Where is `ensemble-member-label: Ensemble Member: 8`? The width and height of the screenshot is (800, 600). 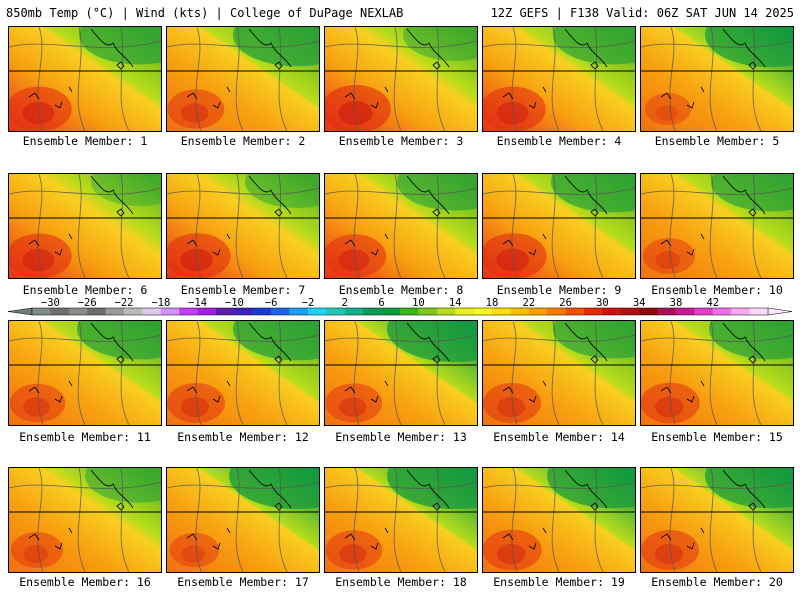 ensemble-member-label: Ensemble Member: 8 is located at coordinates (401, 290).